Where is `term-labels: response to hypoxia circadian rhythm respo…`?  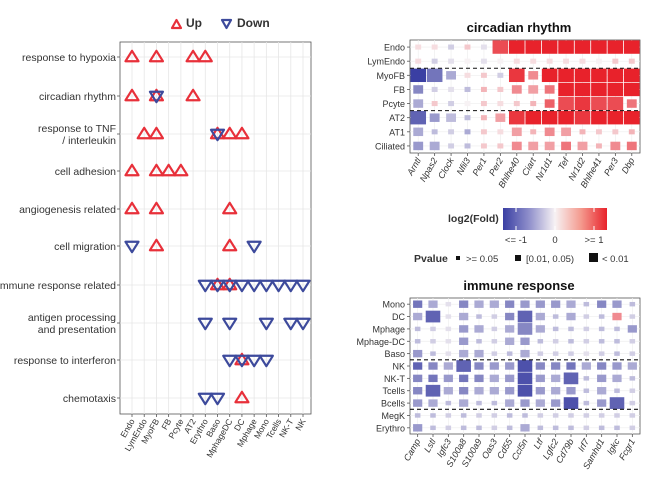
term-labels: response to hypoxia circadian rhythm respo… is located at coordinates (60, 228).